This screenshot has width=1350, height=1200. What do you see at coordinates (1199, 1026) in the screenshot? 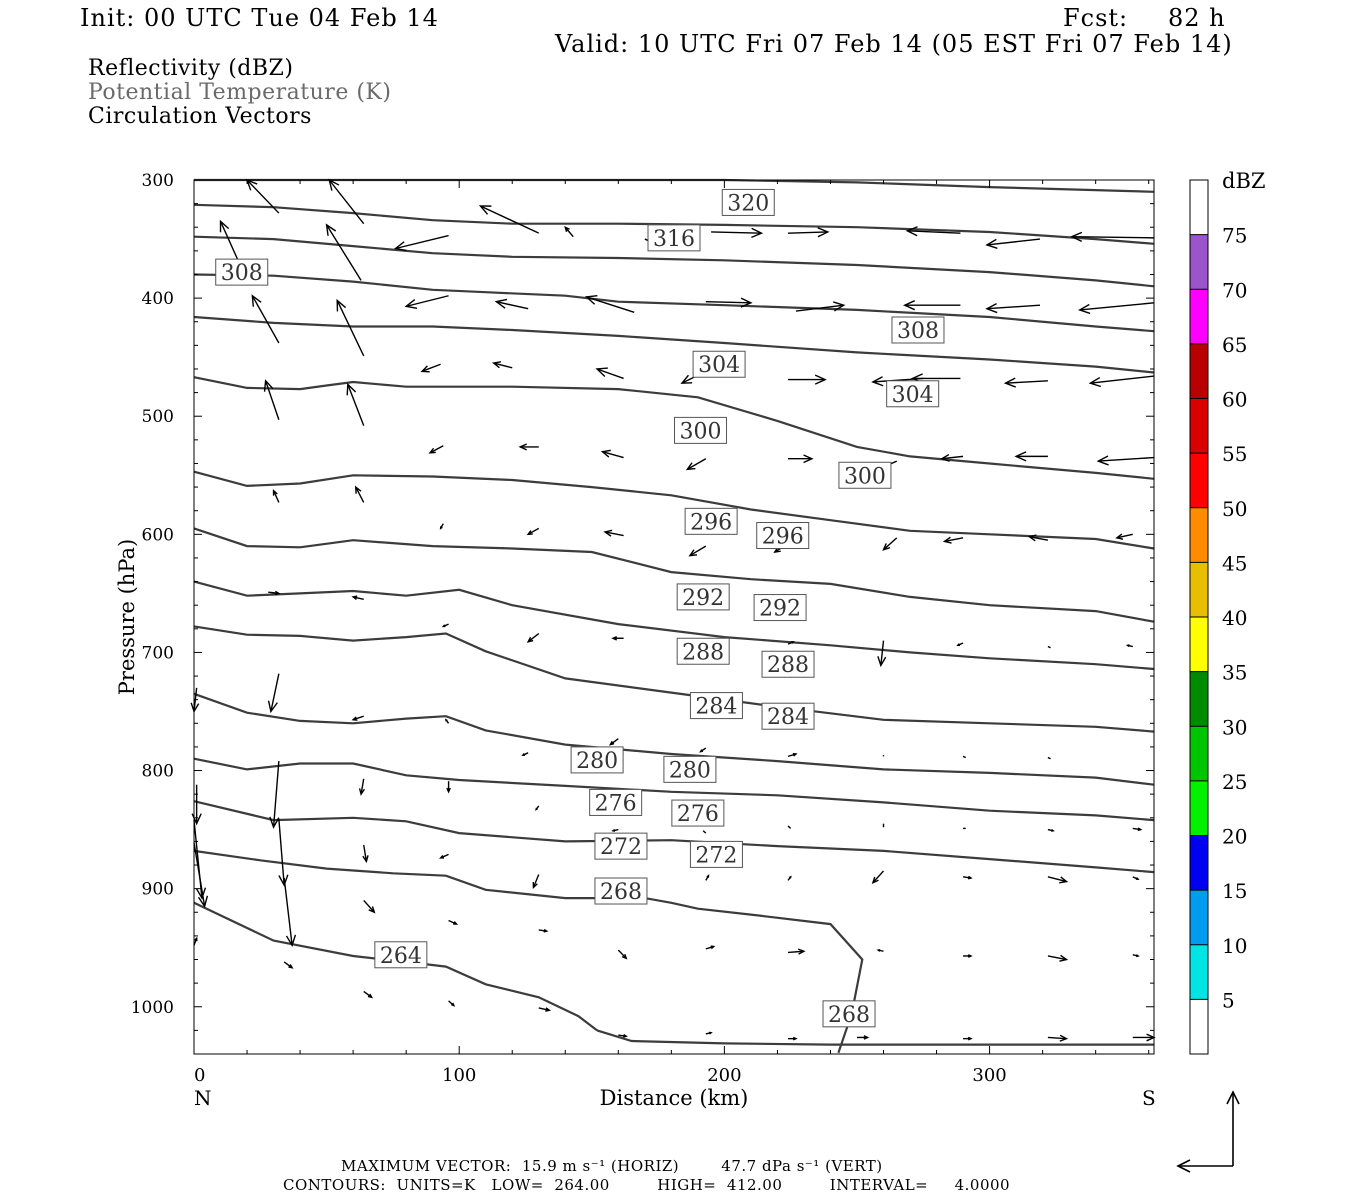
I see `colorbar-segment` at bounding box center [1199, 1026].